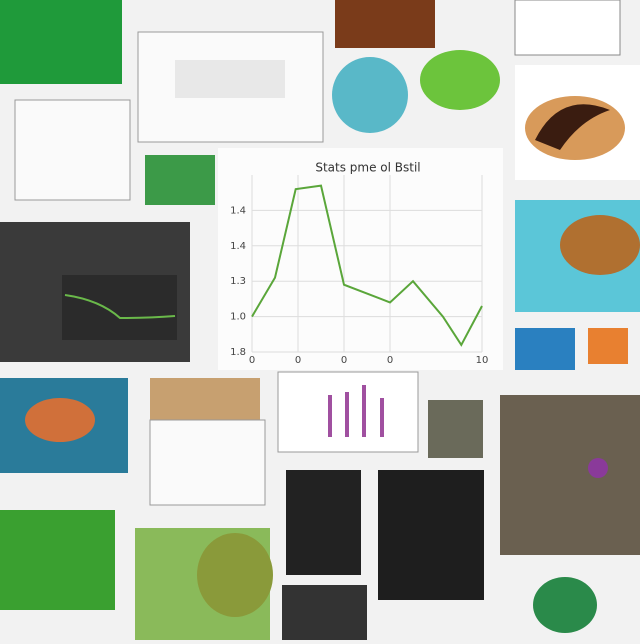  Describe the element at coordinates (238, 352) in the screenshot. I see `y-tick-label: 1.8` at that location.